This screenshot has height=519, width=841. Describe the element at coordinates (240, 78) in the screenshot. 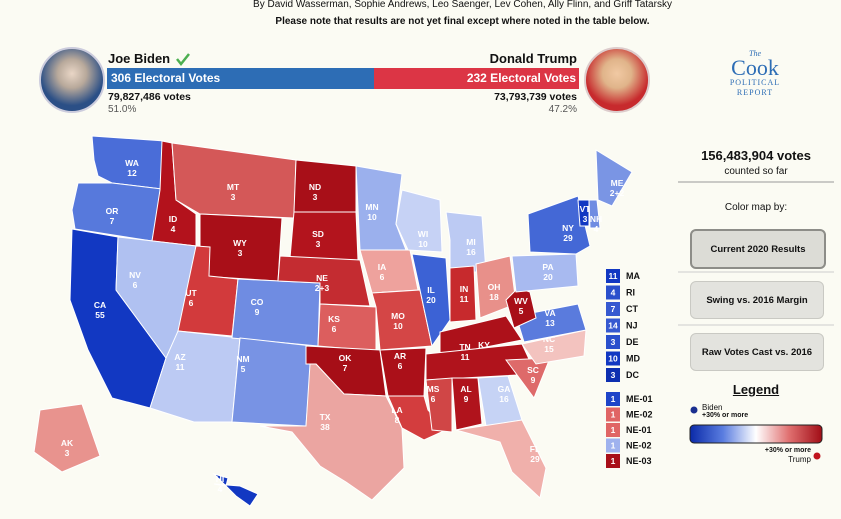

I see `biden-bar` at that location.